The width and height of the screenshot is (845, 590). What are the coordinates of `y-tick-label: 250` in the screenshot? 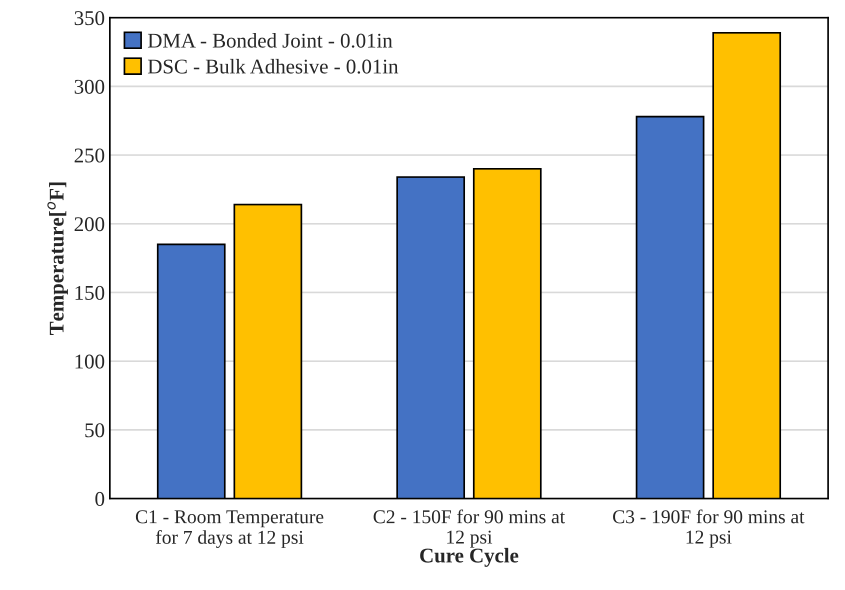 It's located at (89, 155).